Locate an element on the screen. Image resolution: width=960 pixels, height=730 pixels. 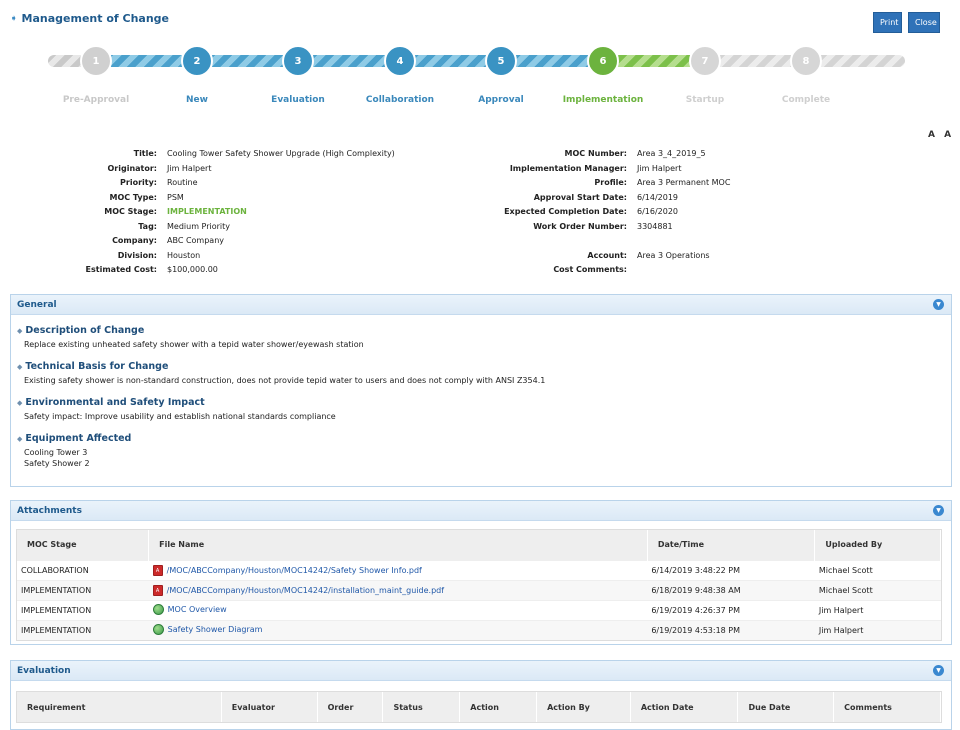
detail-label: MOC Stage: is located at coordinates (130, 211).